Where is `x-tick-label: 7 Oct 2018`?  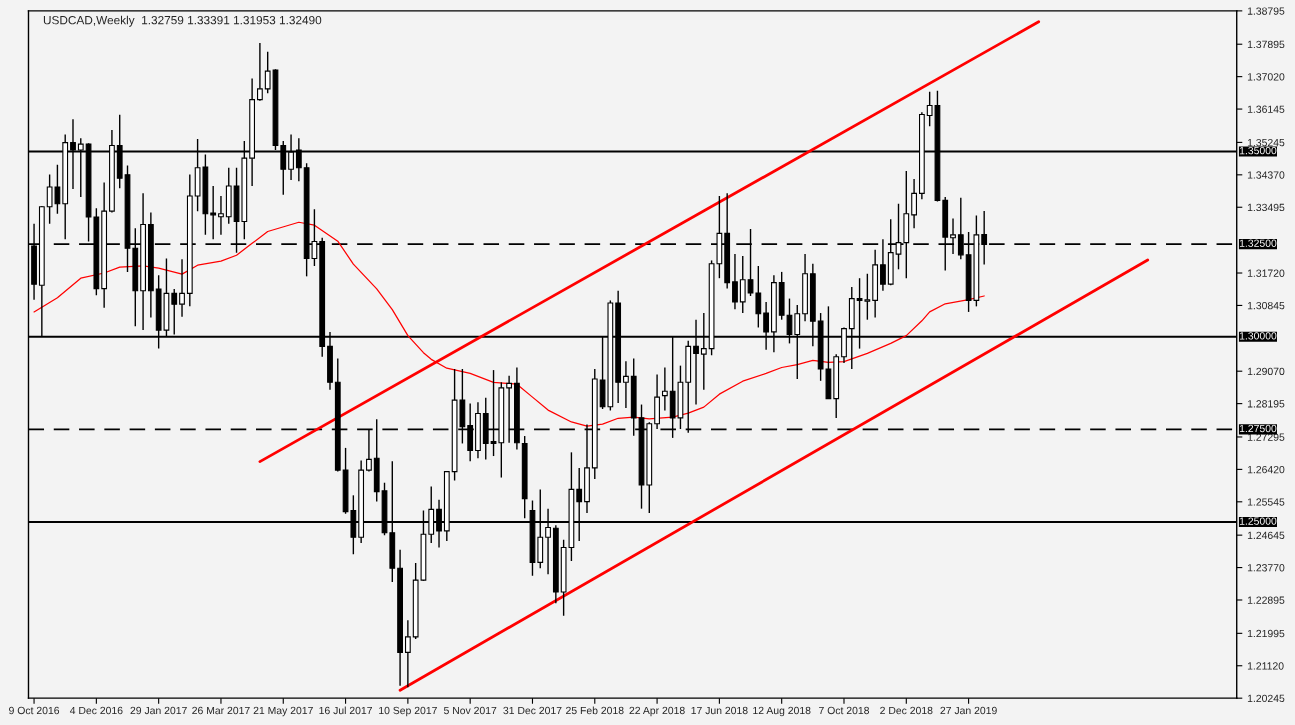 x-tick-label: 7 Oct 2018 is located at coordinates (844, 710).